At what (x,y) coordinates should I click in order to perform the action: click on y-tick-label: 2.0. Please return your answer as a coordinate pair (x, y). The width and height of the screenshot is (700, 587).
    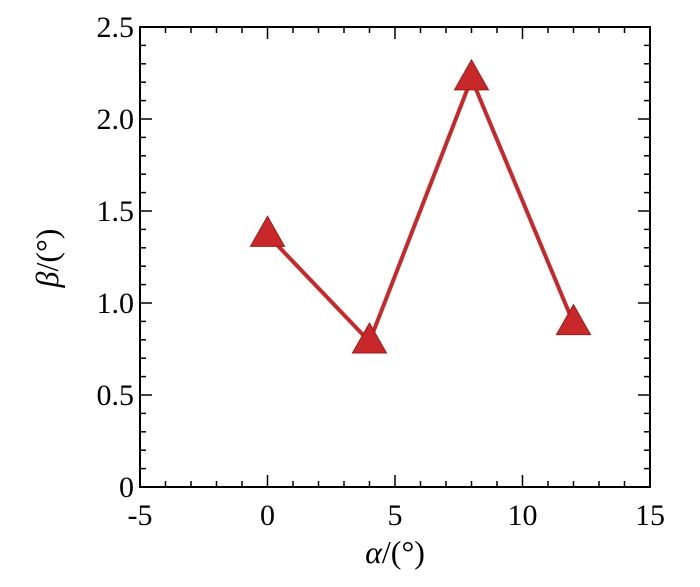
    Looking at the image, I should click on (116, 119).